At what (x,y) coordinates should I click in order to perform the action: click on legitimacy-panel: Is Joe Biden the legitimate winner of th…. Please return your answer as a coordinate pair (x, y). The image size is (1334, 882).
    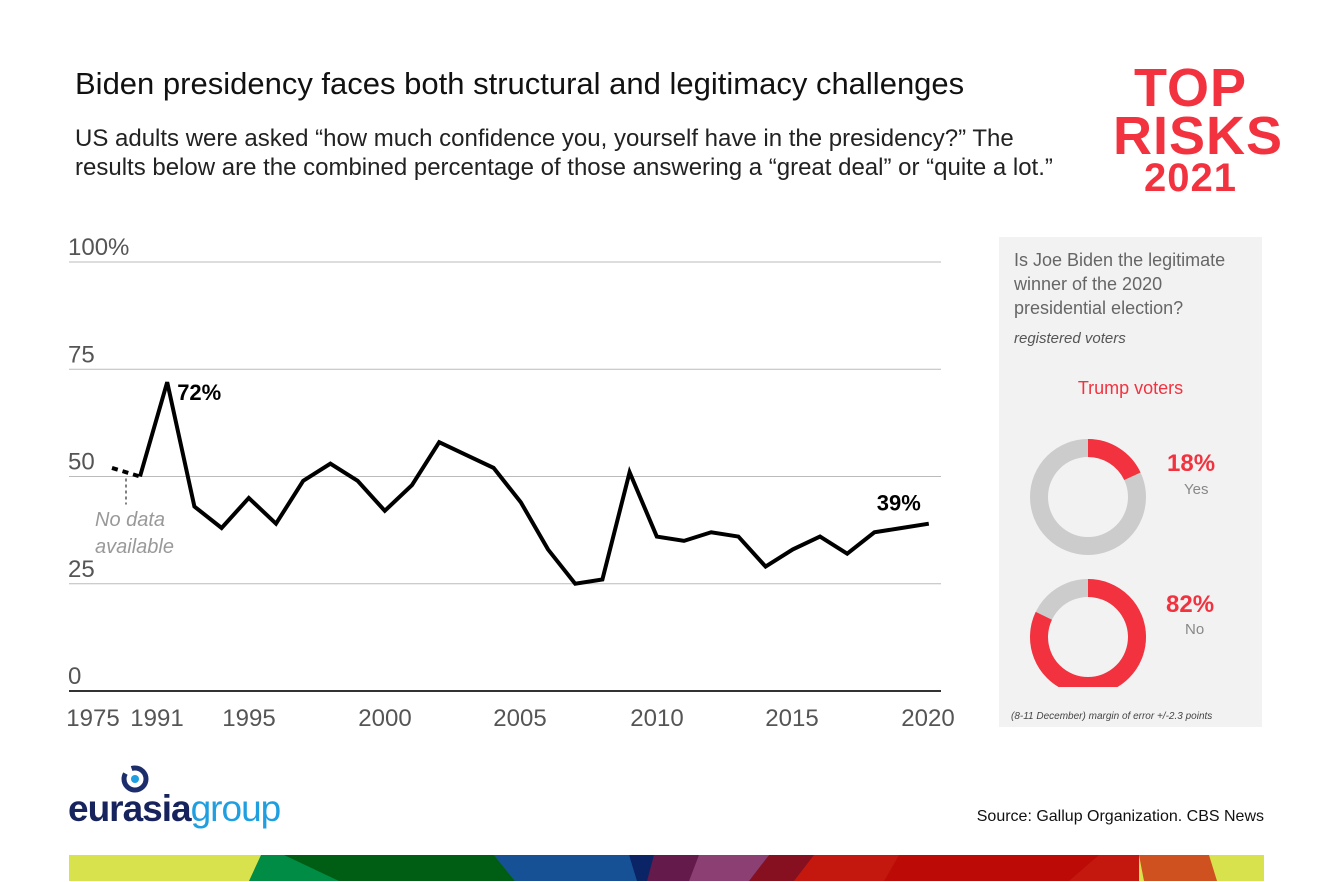
    Looking at the image, I should click on (1130, 482).